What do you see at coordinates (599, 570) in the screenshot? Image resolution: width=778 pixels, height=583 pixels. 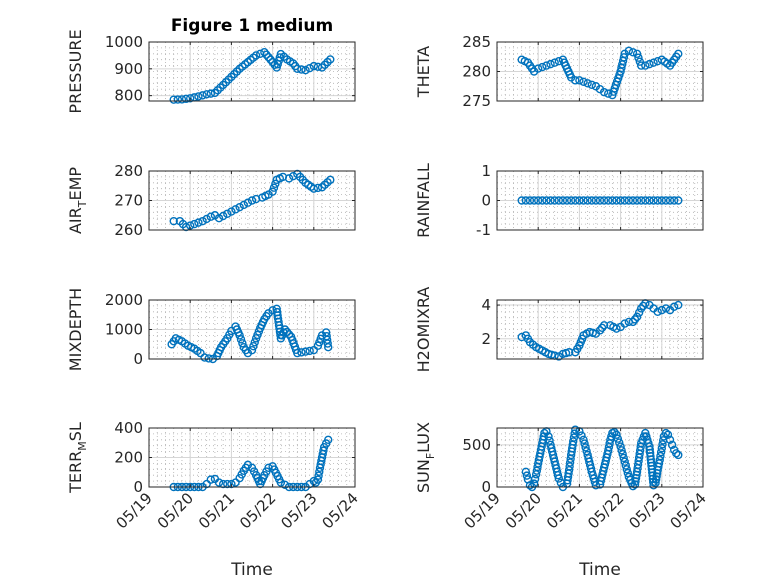 I see `x-axis-label: Time` at bounding box center [599, 570].